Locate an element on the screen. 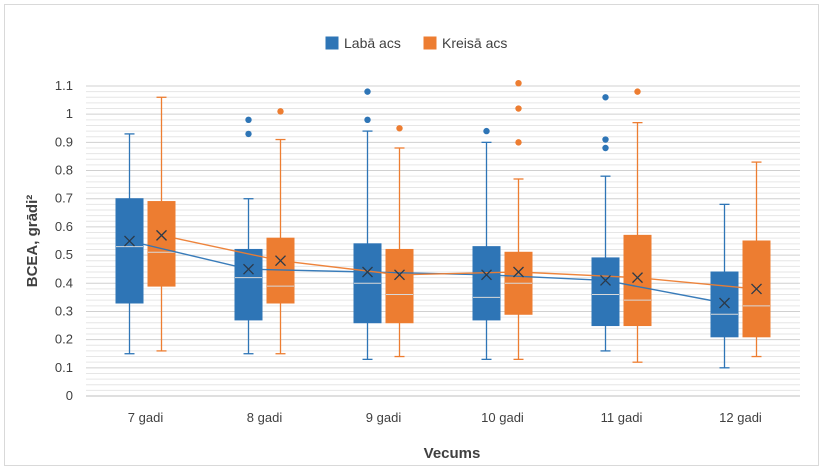  y-tick-label: 1.1 is located at coordinates (64, 85).